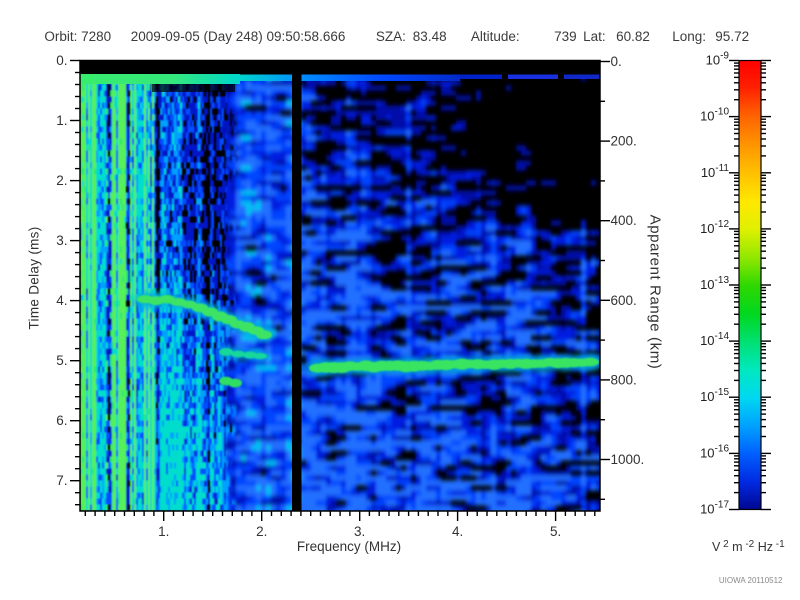 This screenshot has height=600, width=800. I want to click on svg-text: 200., so click(624, 141).